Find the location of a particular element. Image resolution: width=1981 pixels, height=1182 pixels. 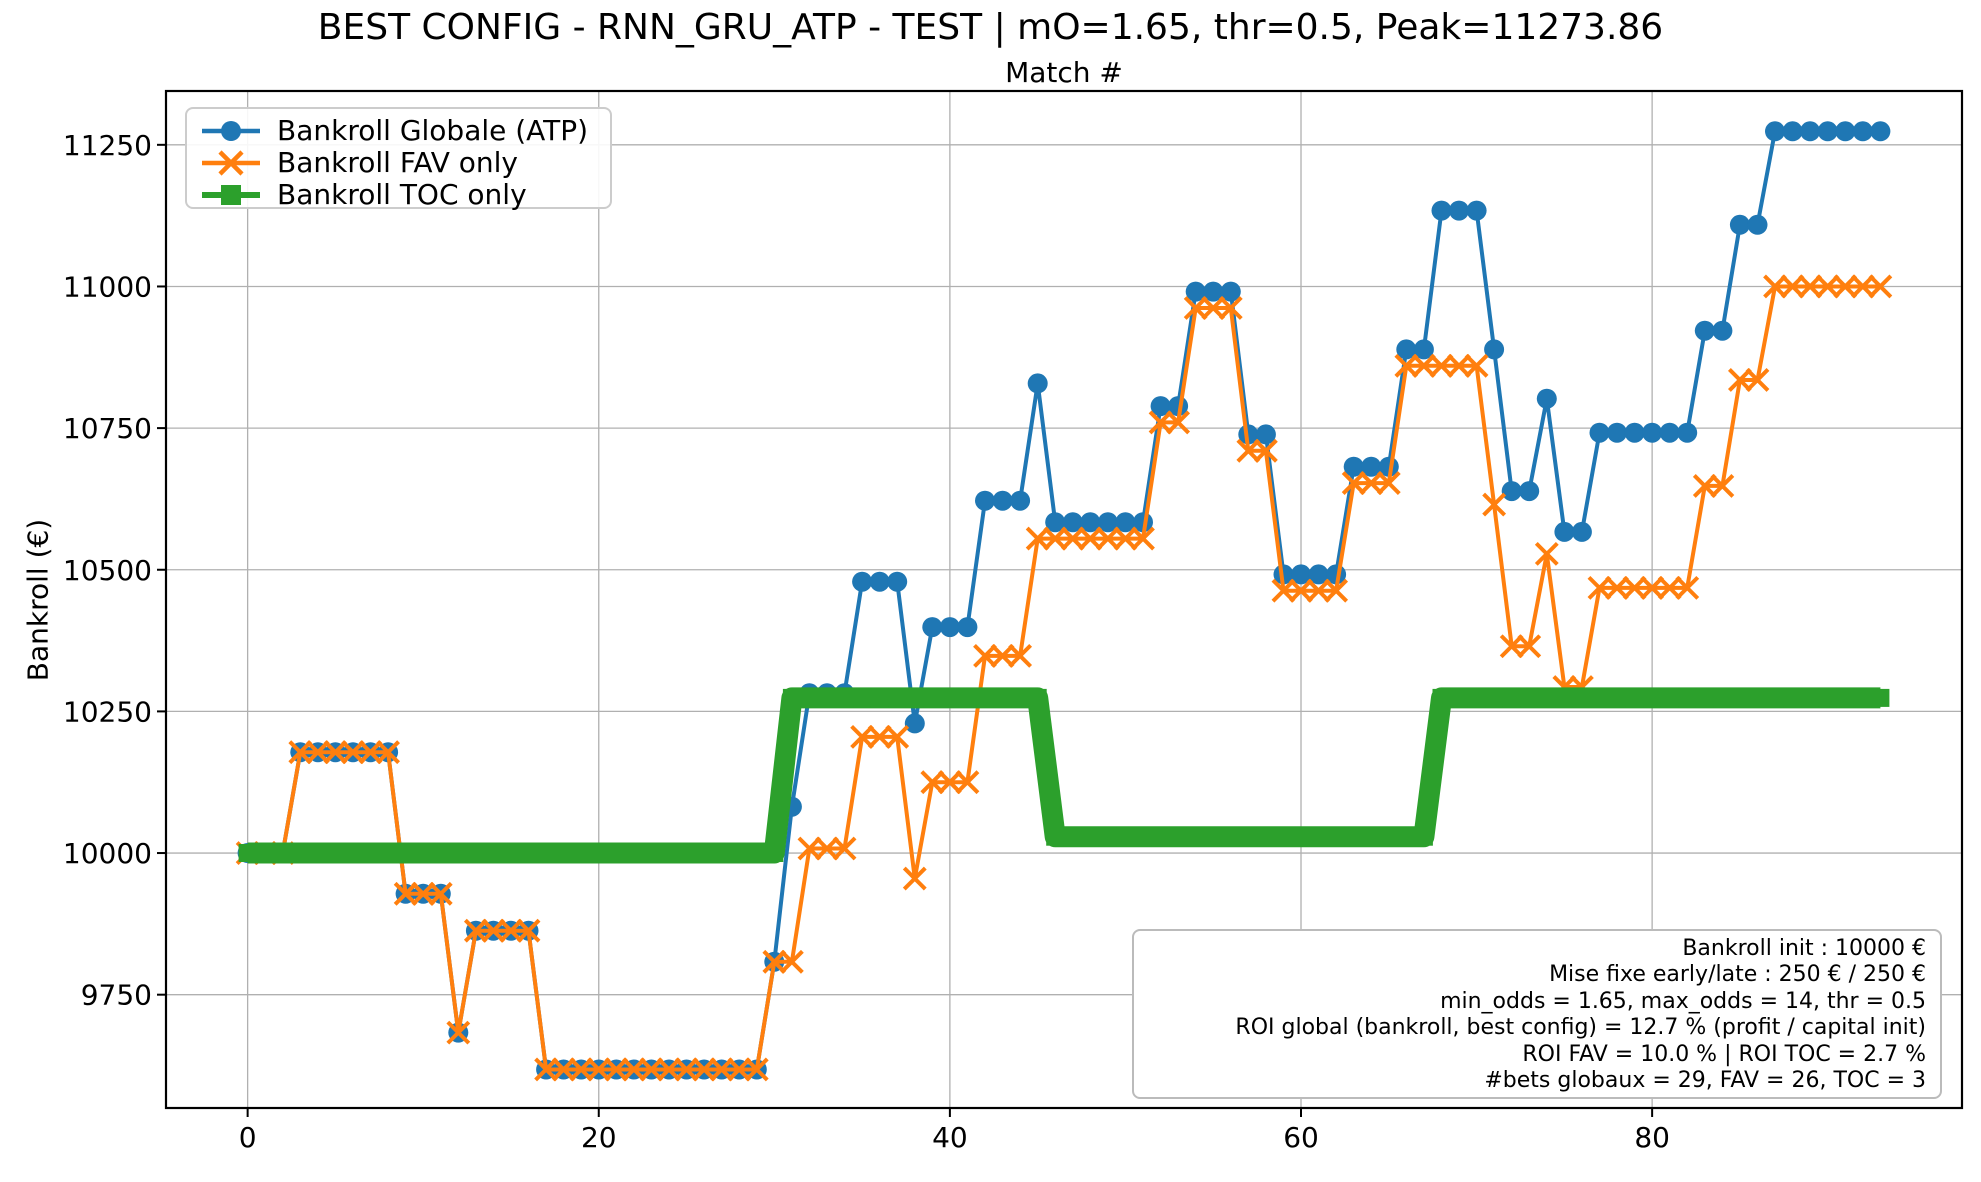

y-tick-label: 11250 is located at coordinates (107, 145).